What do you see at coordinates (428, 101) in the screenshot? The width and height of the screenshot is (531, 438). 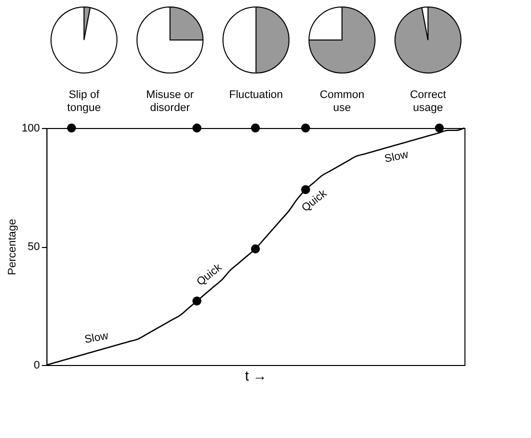 I see `text: Correct usage` at bounding box center [428, 101].